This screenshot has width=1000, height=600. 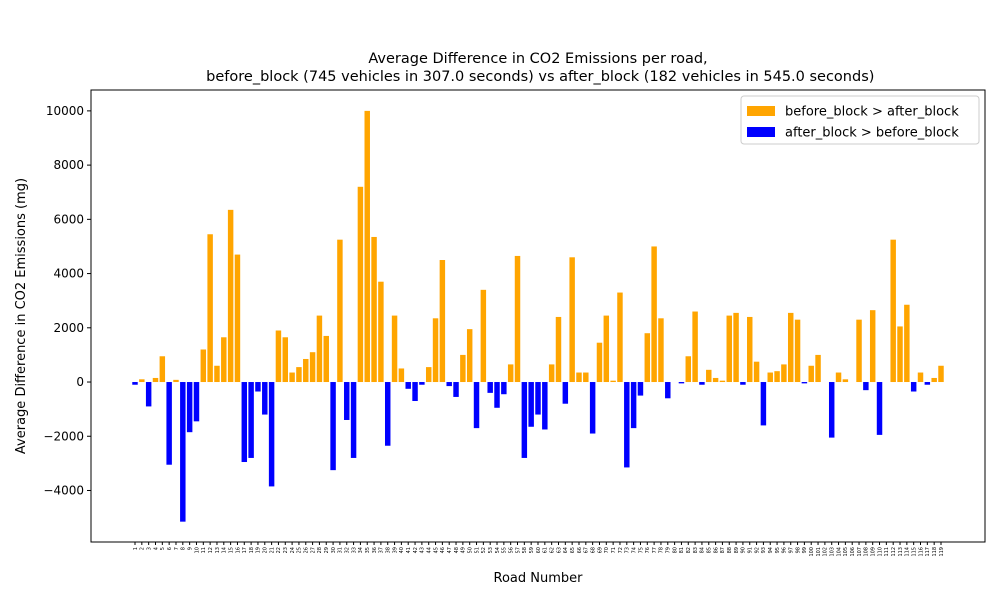 I want to click on legend-label: before_block > after_block, so click(x=872, y=112).